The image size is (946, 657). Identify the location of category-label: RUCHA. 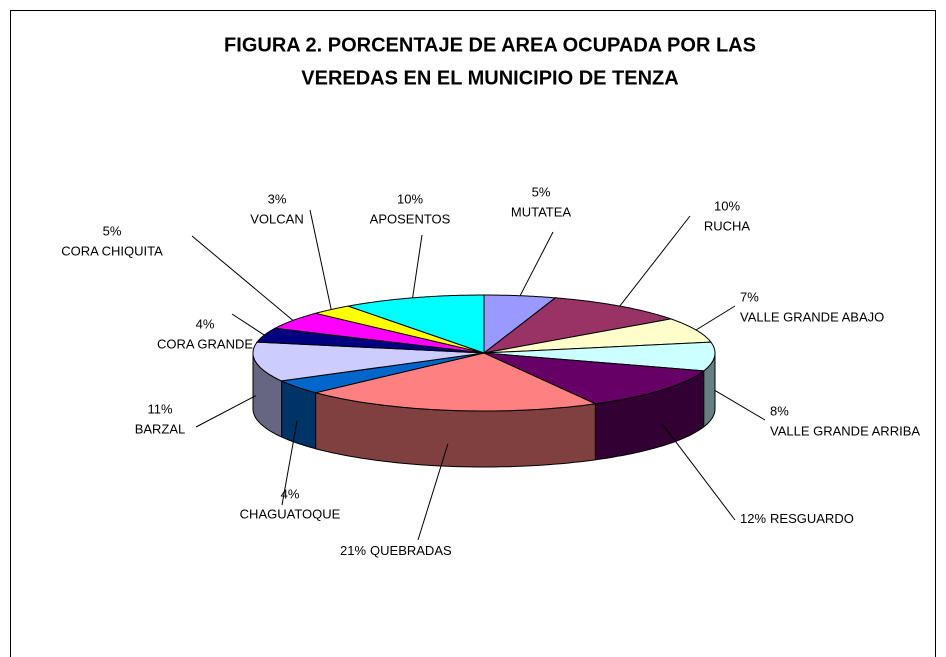
(727, 225).